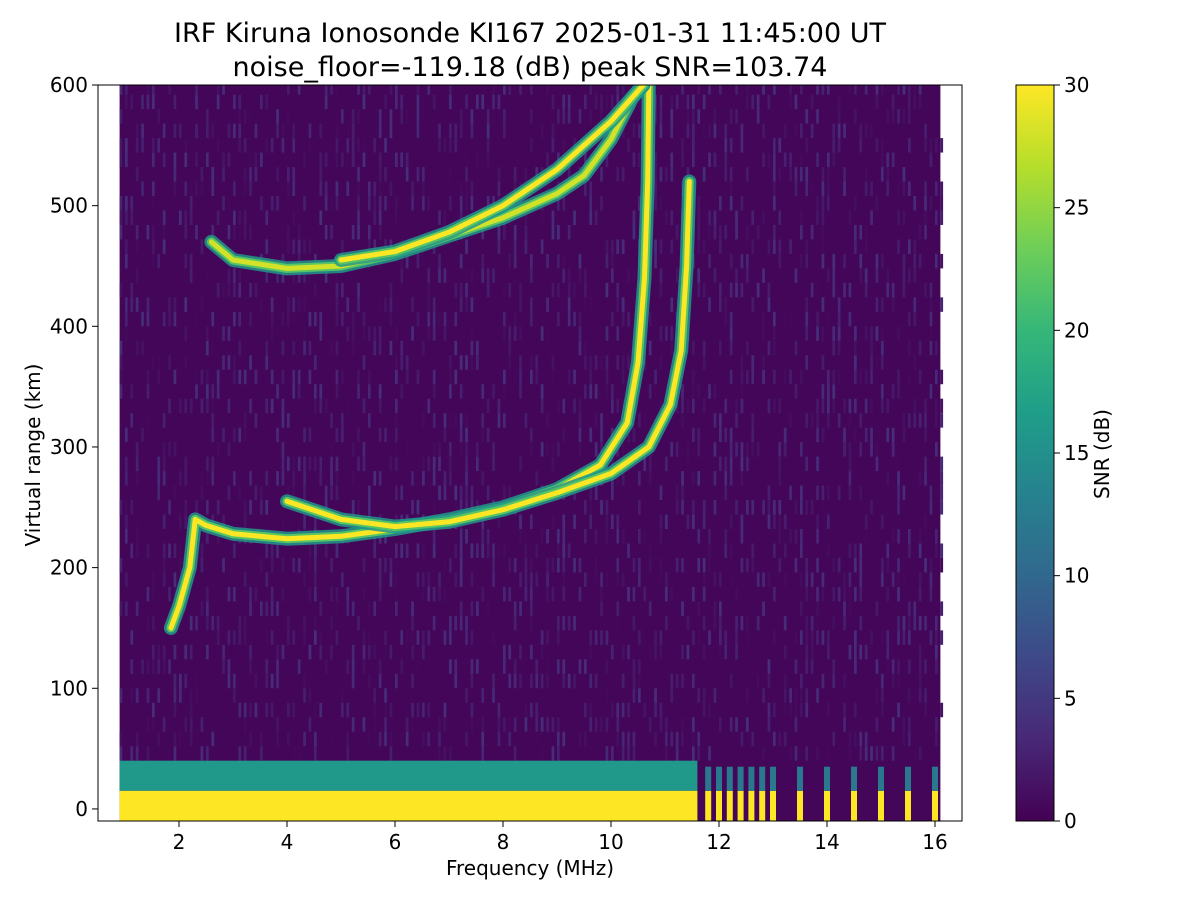 This screenshot has width=1200, height=900. What do you see at coordinates (69, 206) in the screenshot?
I see `y-tick-label: 500` at bounding box center [69, 206].